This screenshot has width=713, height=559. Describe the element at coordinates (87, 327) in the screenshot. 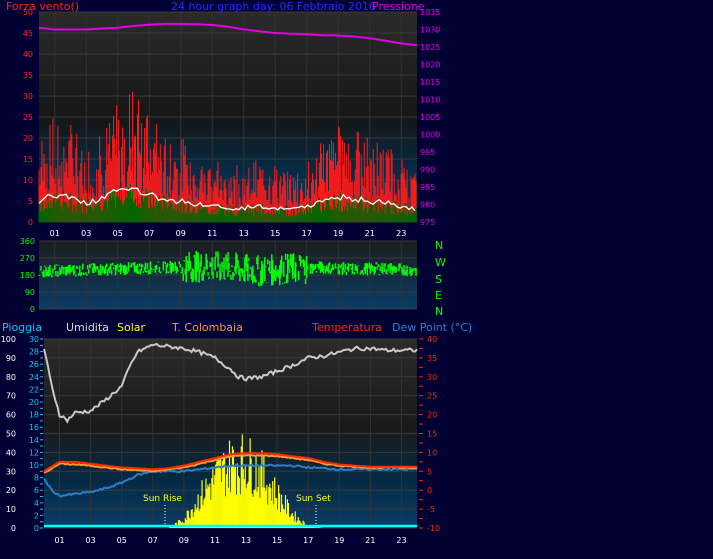

I see `legend-umidita: Umidita` at that location.